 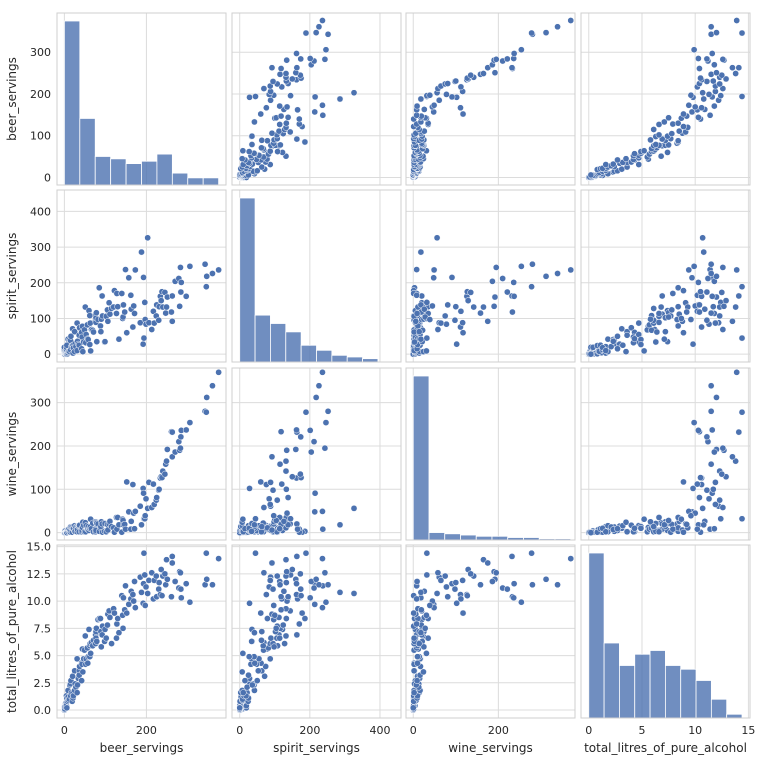 I want to click on panel-background, so click(x=141, y=454).